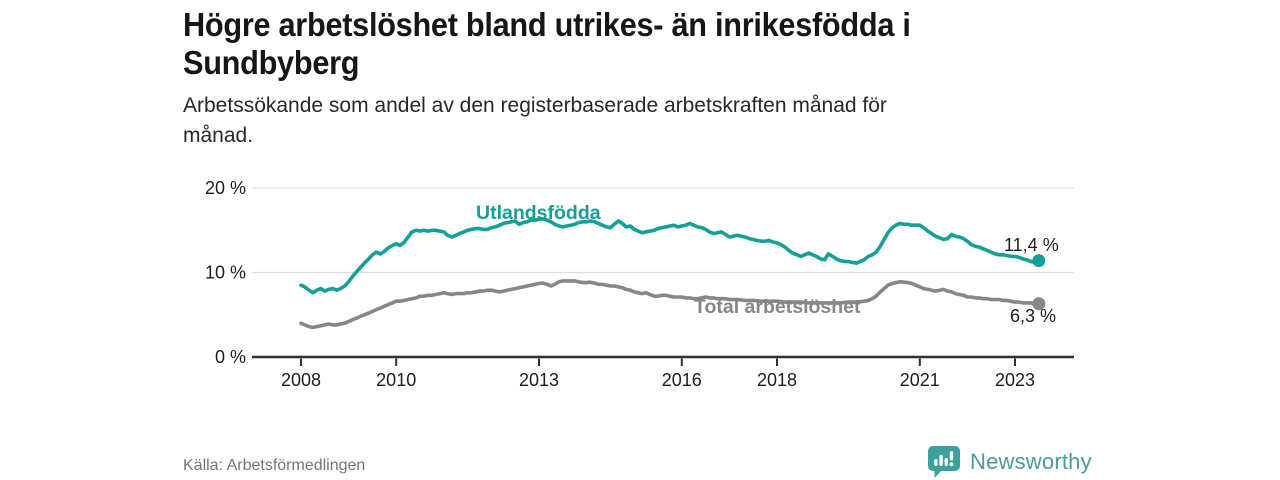  I want to click on x-tick-label: 2010, so click(396, 380).